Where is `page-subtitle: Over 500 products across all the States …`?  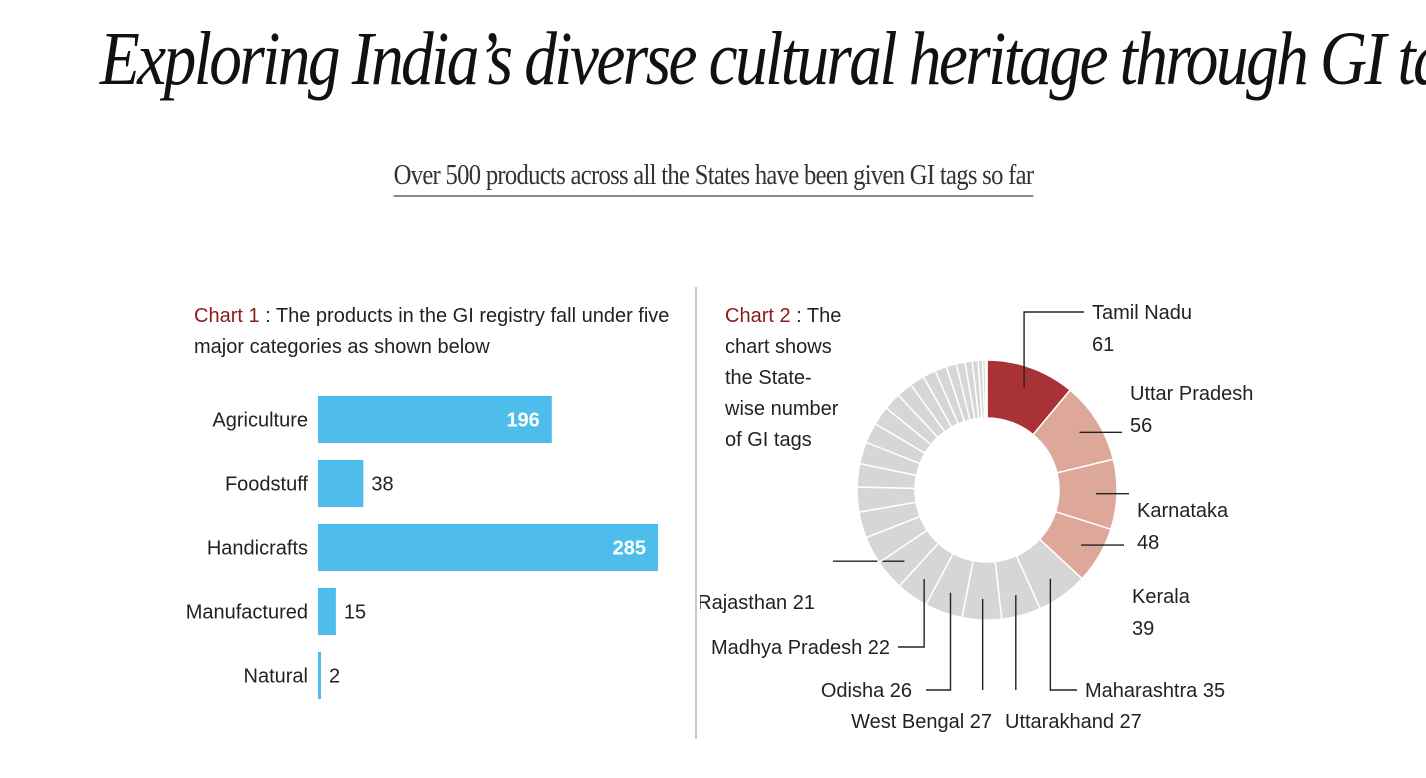 page-subtitle: Over 500 products across all the States … is located at coordinates (713, 178).